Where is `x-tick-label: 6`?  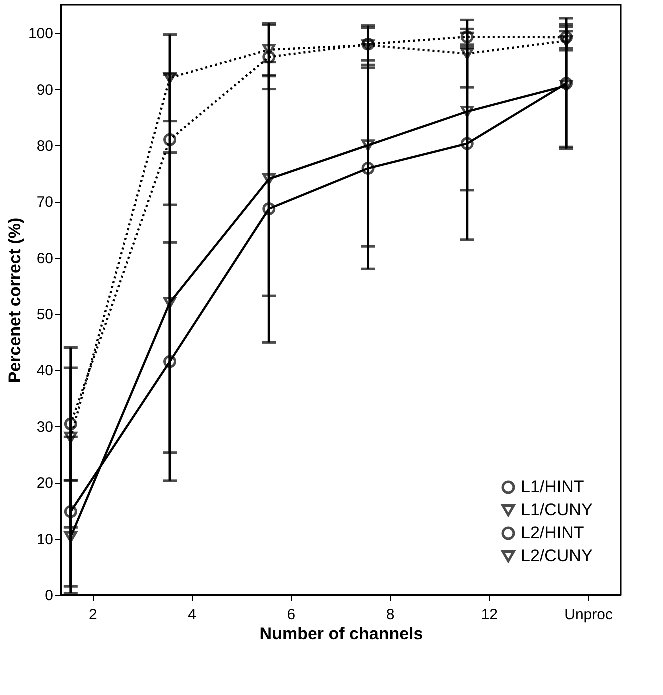
x-tick-label: 6 is located at coordinates (291, 615).